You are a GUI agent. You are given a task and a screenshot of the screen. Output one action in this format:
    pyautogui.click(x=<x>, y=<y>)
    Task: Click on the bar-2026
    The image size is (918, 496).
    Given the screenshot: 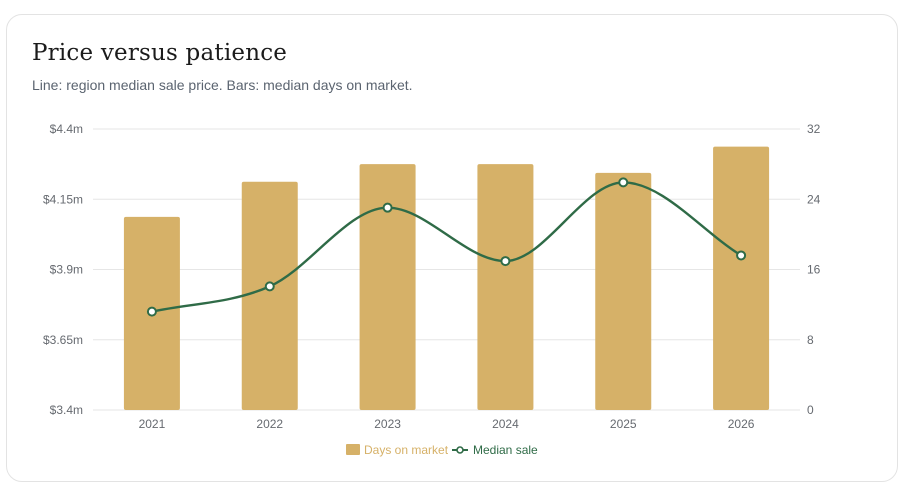 What is the action you would take?
    pyautogui.click(x=741, y=278)
    